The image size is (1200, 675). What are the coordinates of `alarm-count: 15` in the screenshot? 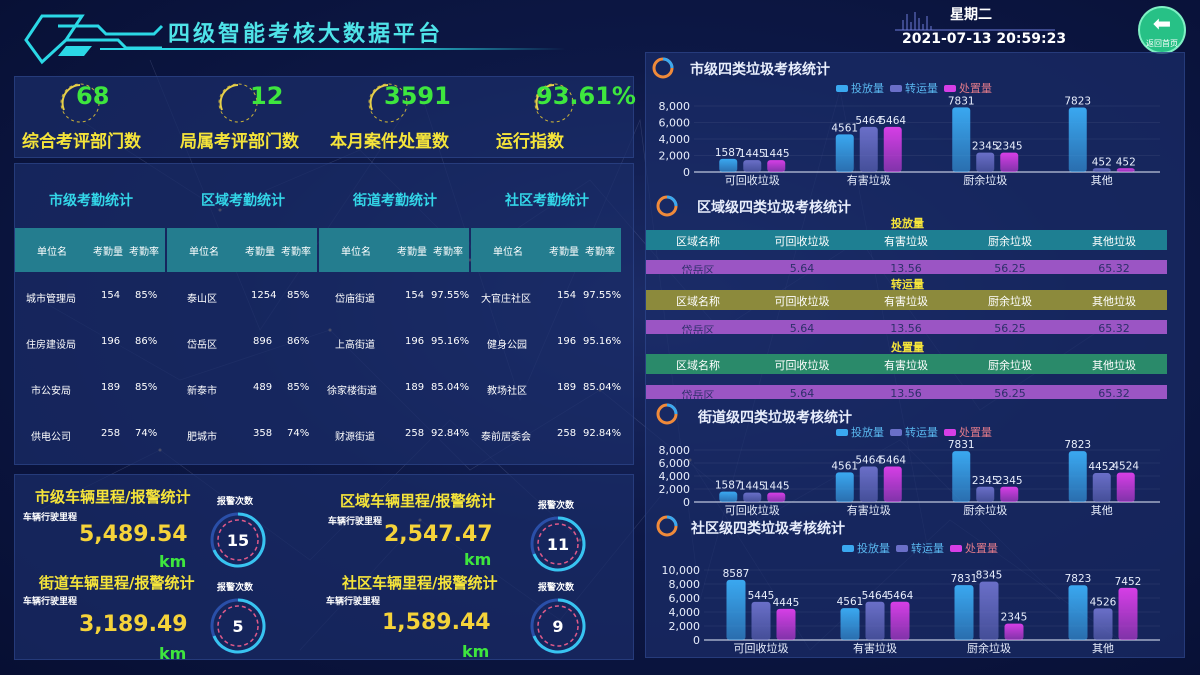 It's located at (238, 540).